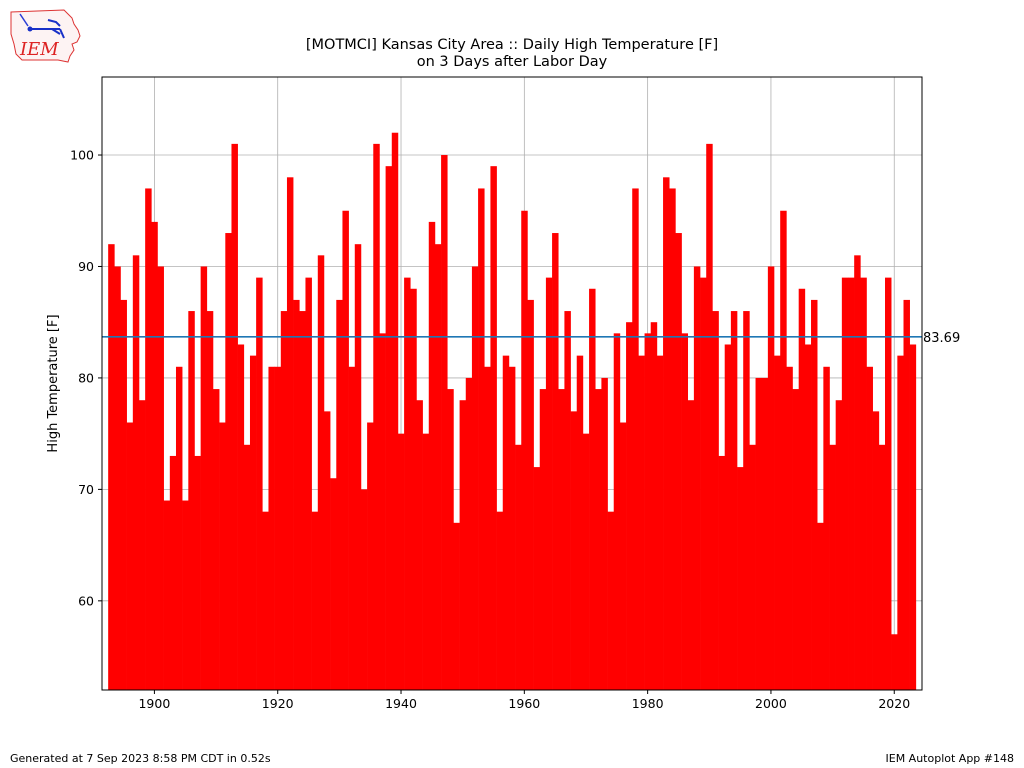 Image resolution: width=1024 pixels, height=768 pixels. Describe the element at coordinates (771, 703) in the screenshot. I see `x-tick-label: 2000` at that location.